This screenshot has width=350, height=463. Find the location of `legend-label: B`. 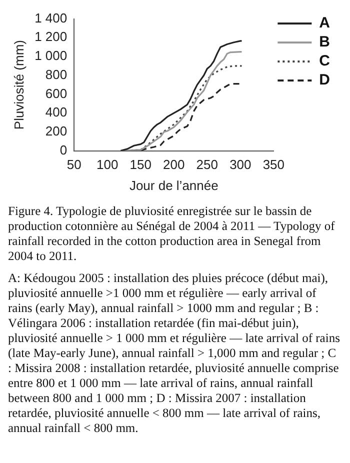

legend-label: B is located at coordinates (324, 42).